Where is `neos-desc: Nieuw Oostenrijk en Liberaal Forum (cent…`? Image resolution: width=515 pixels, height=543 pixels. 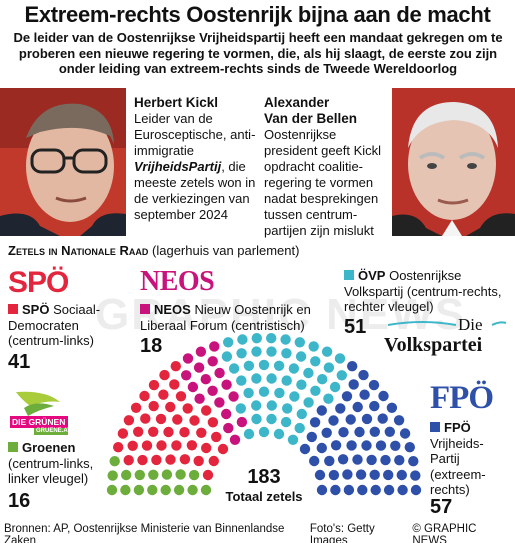 neos-desc: Nieuw Oostenrijk en Liberaal Forum (cent… is located at coordinates (225, 317).